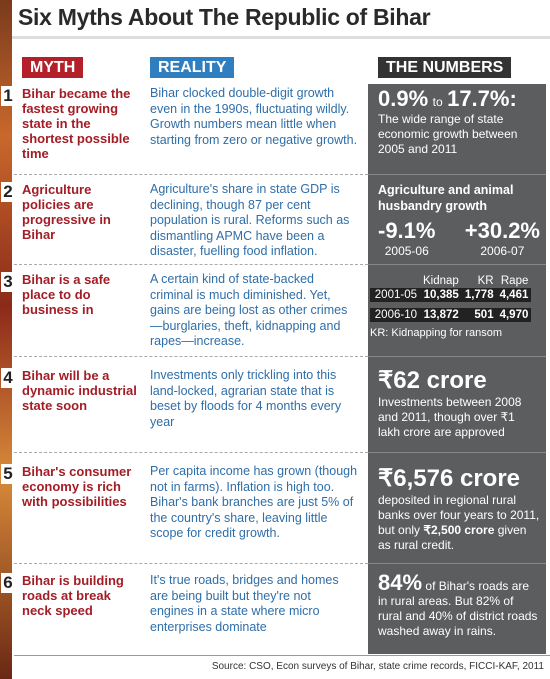 This screenshot has width=550, height=679. Describe the element at coordinates (8, 583) in the screenshot. I see `row-number: 6` at that location.